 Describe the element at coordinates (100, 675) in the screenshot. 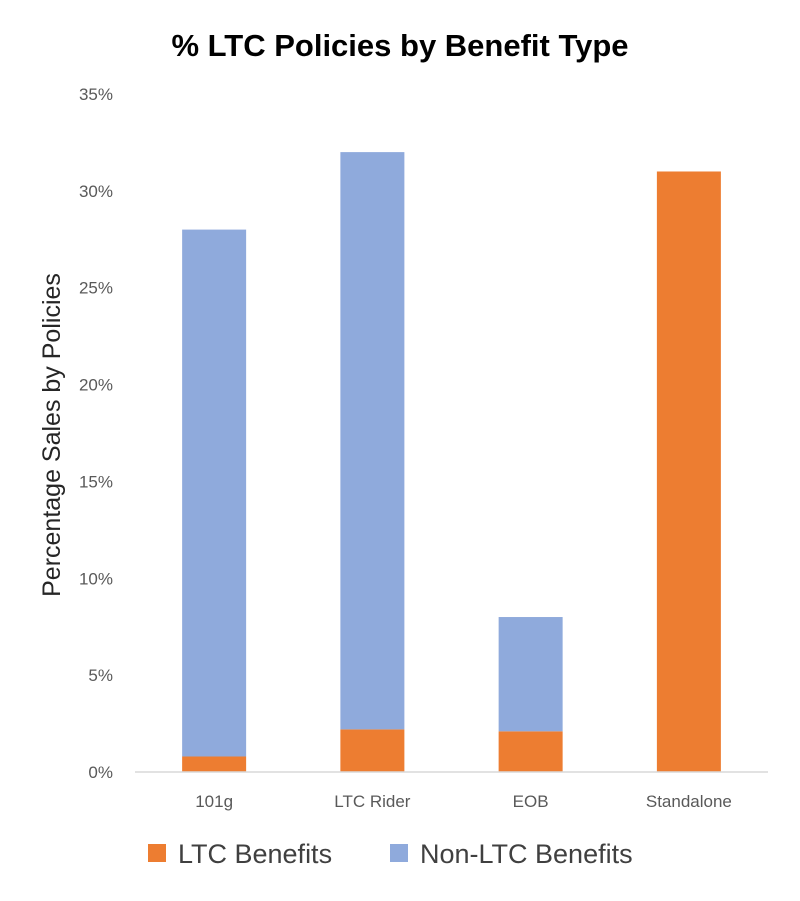

I see `y-tick-label: 5%` at that location.